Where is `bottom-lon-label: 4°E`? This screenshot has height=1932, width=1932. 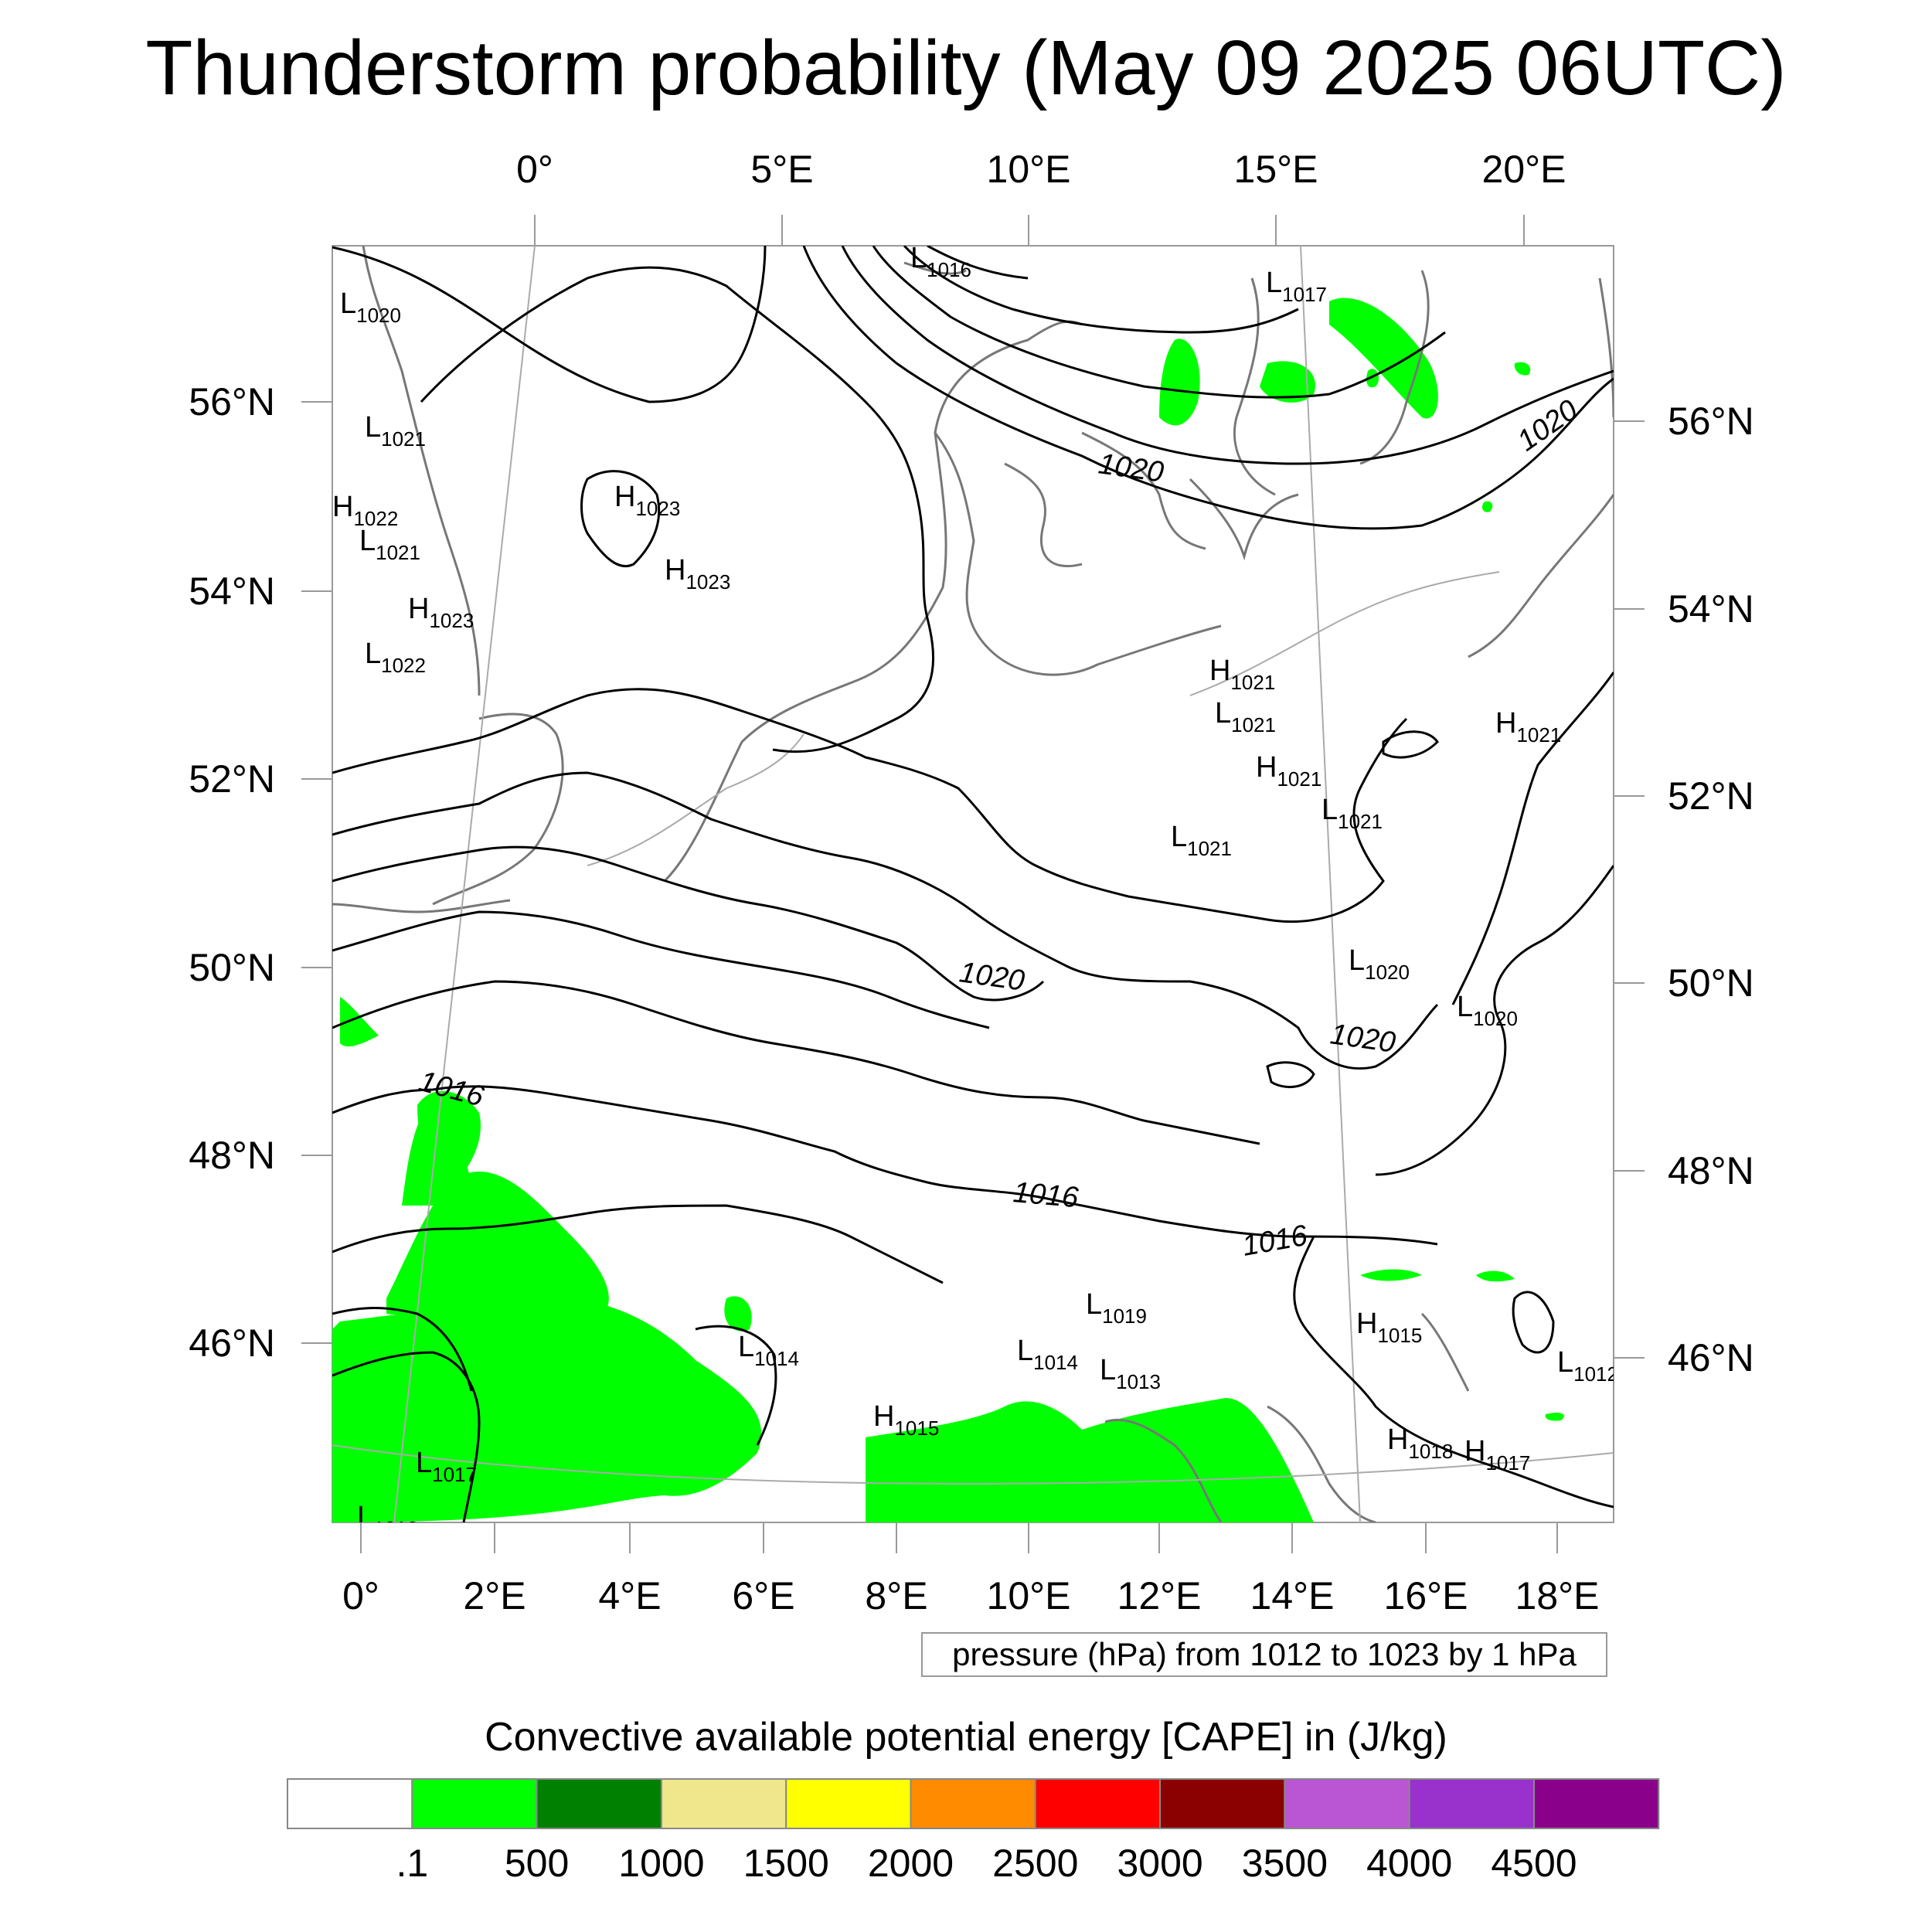 bottom-lon-label: 4°E is located at coordinates (629, 1596).